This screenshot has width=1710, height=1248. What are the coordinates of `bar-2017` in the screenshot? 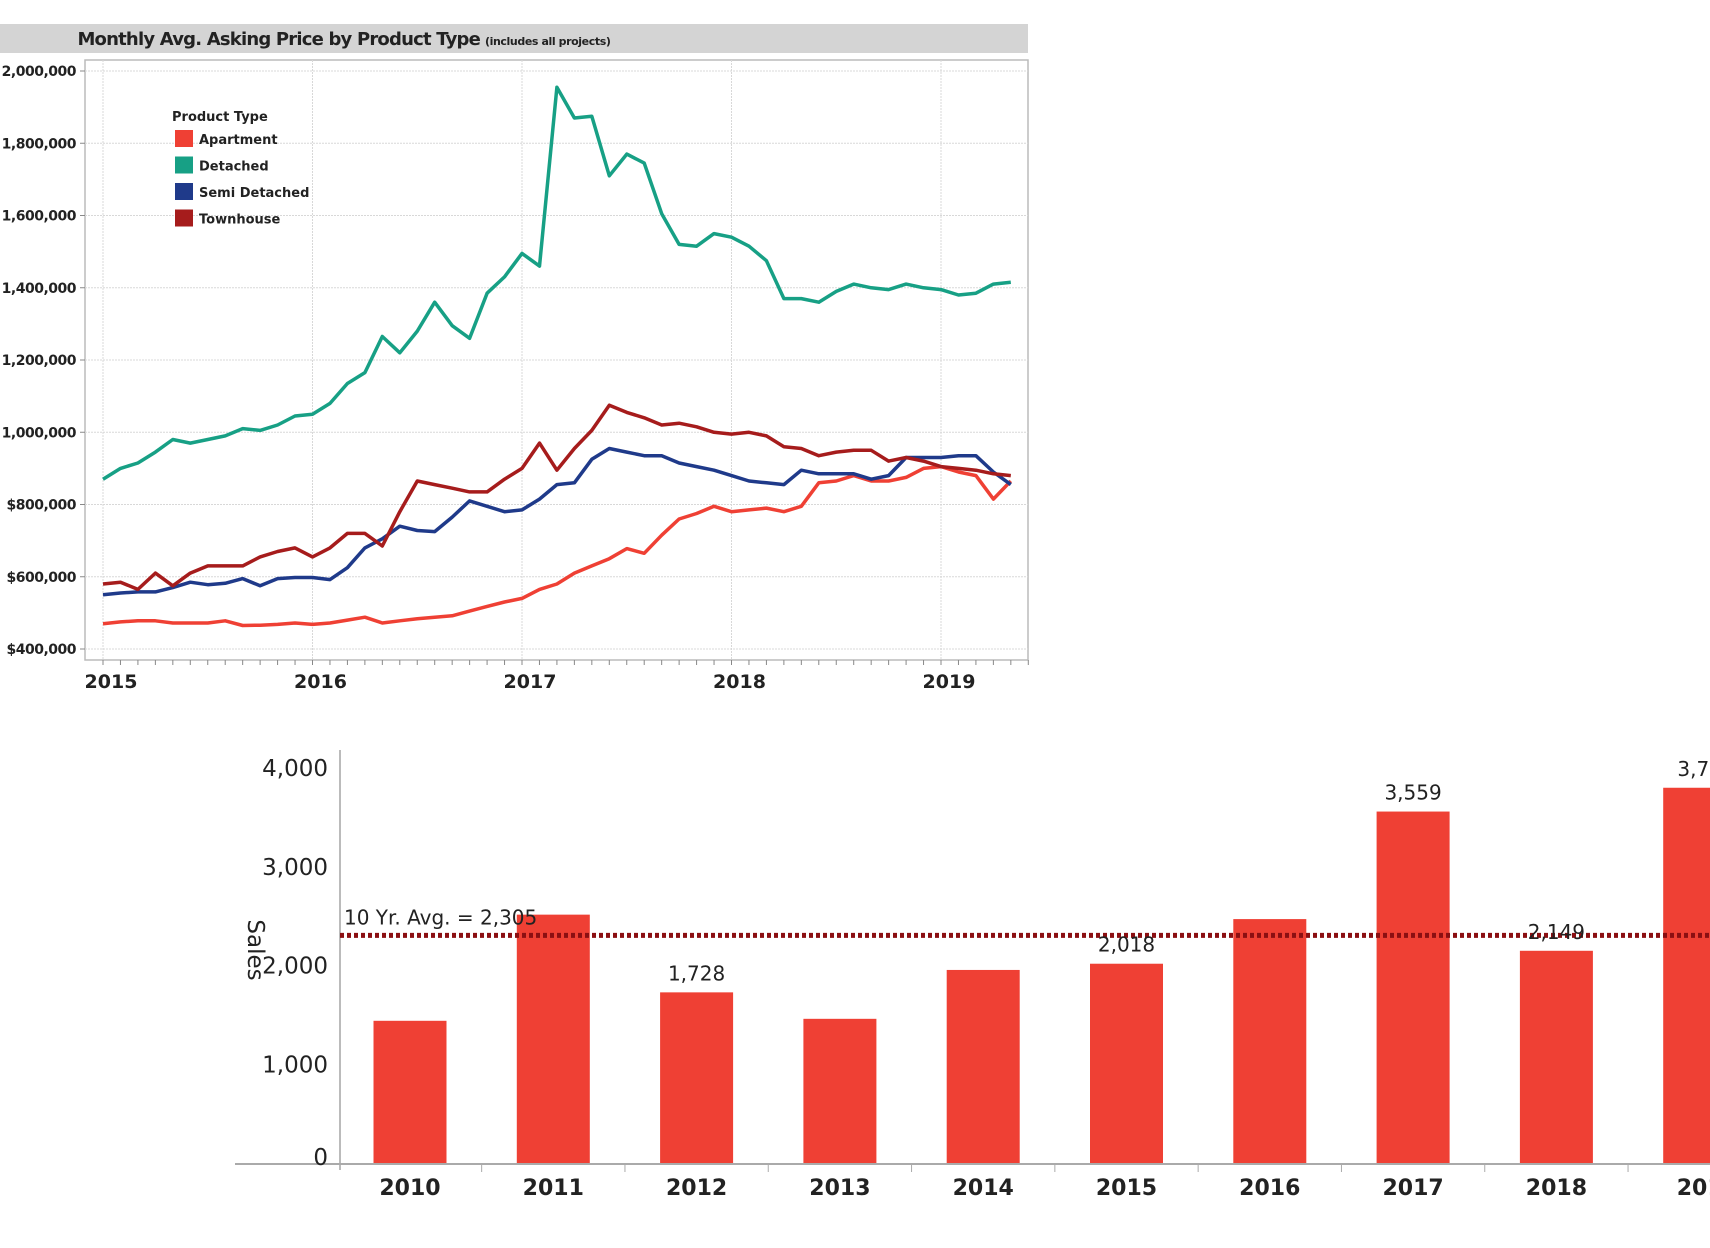 It's located at (1413, 987).